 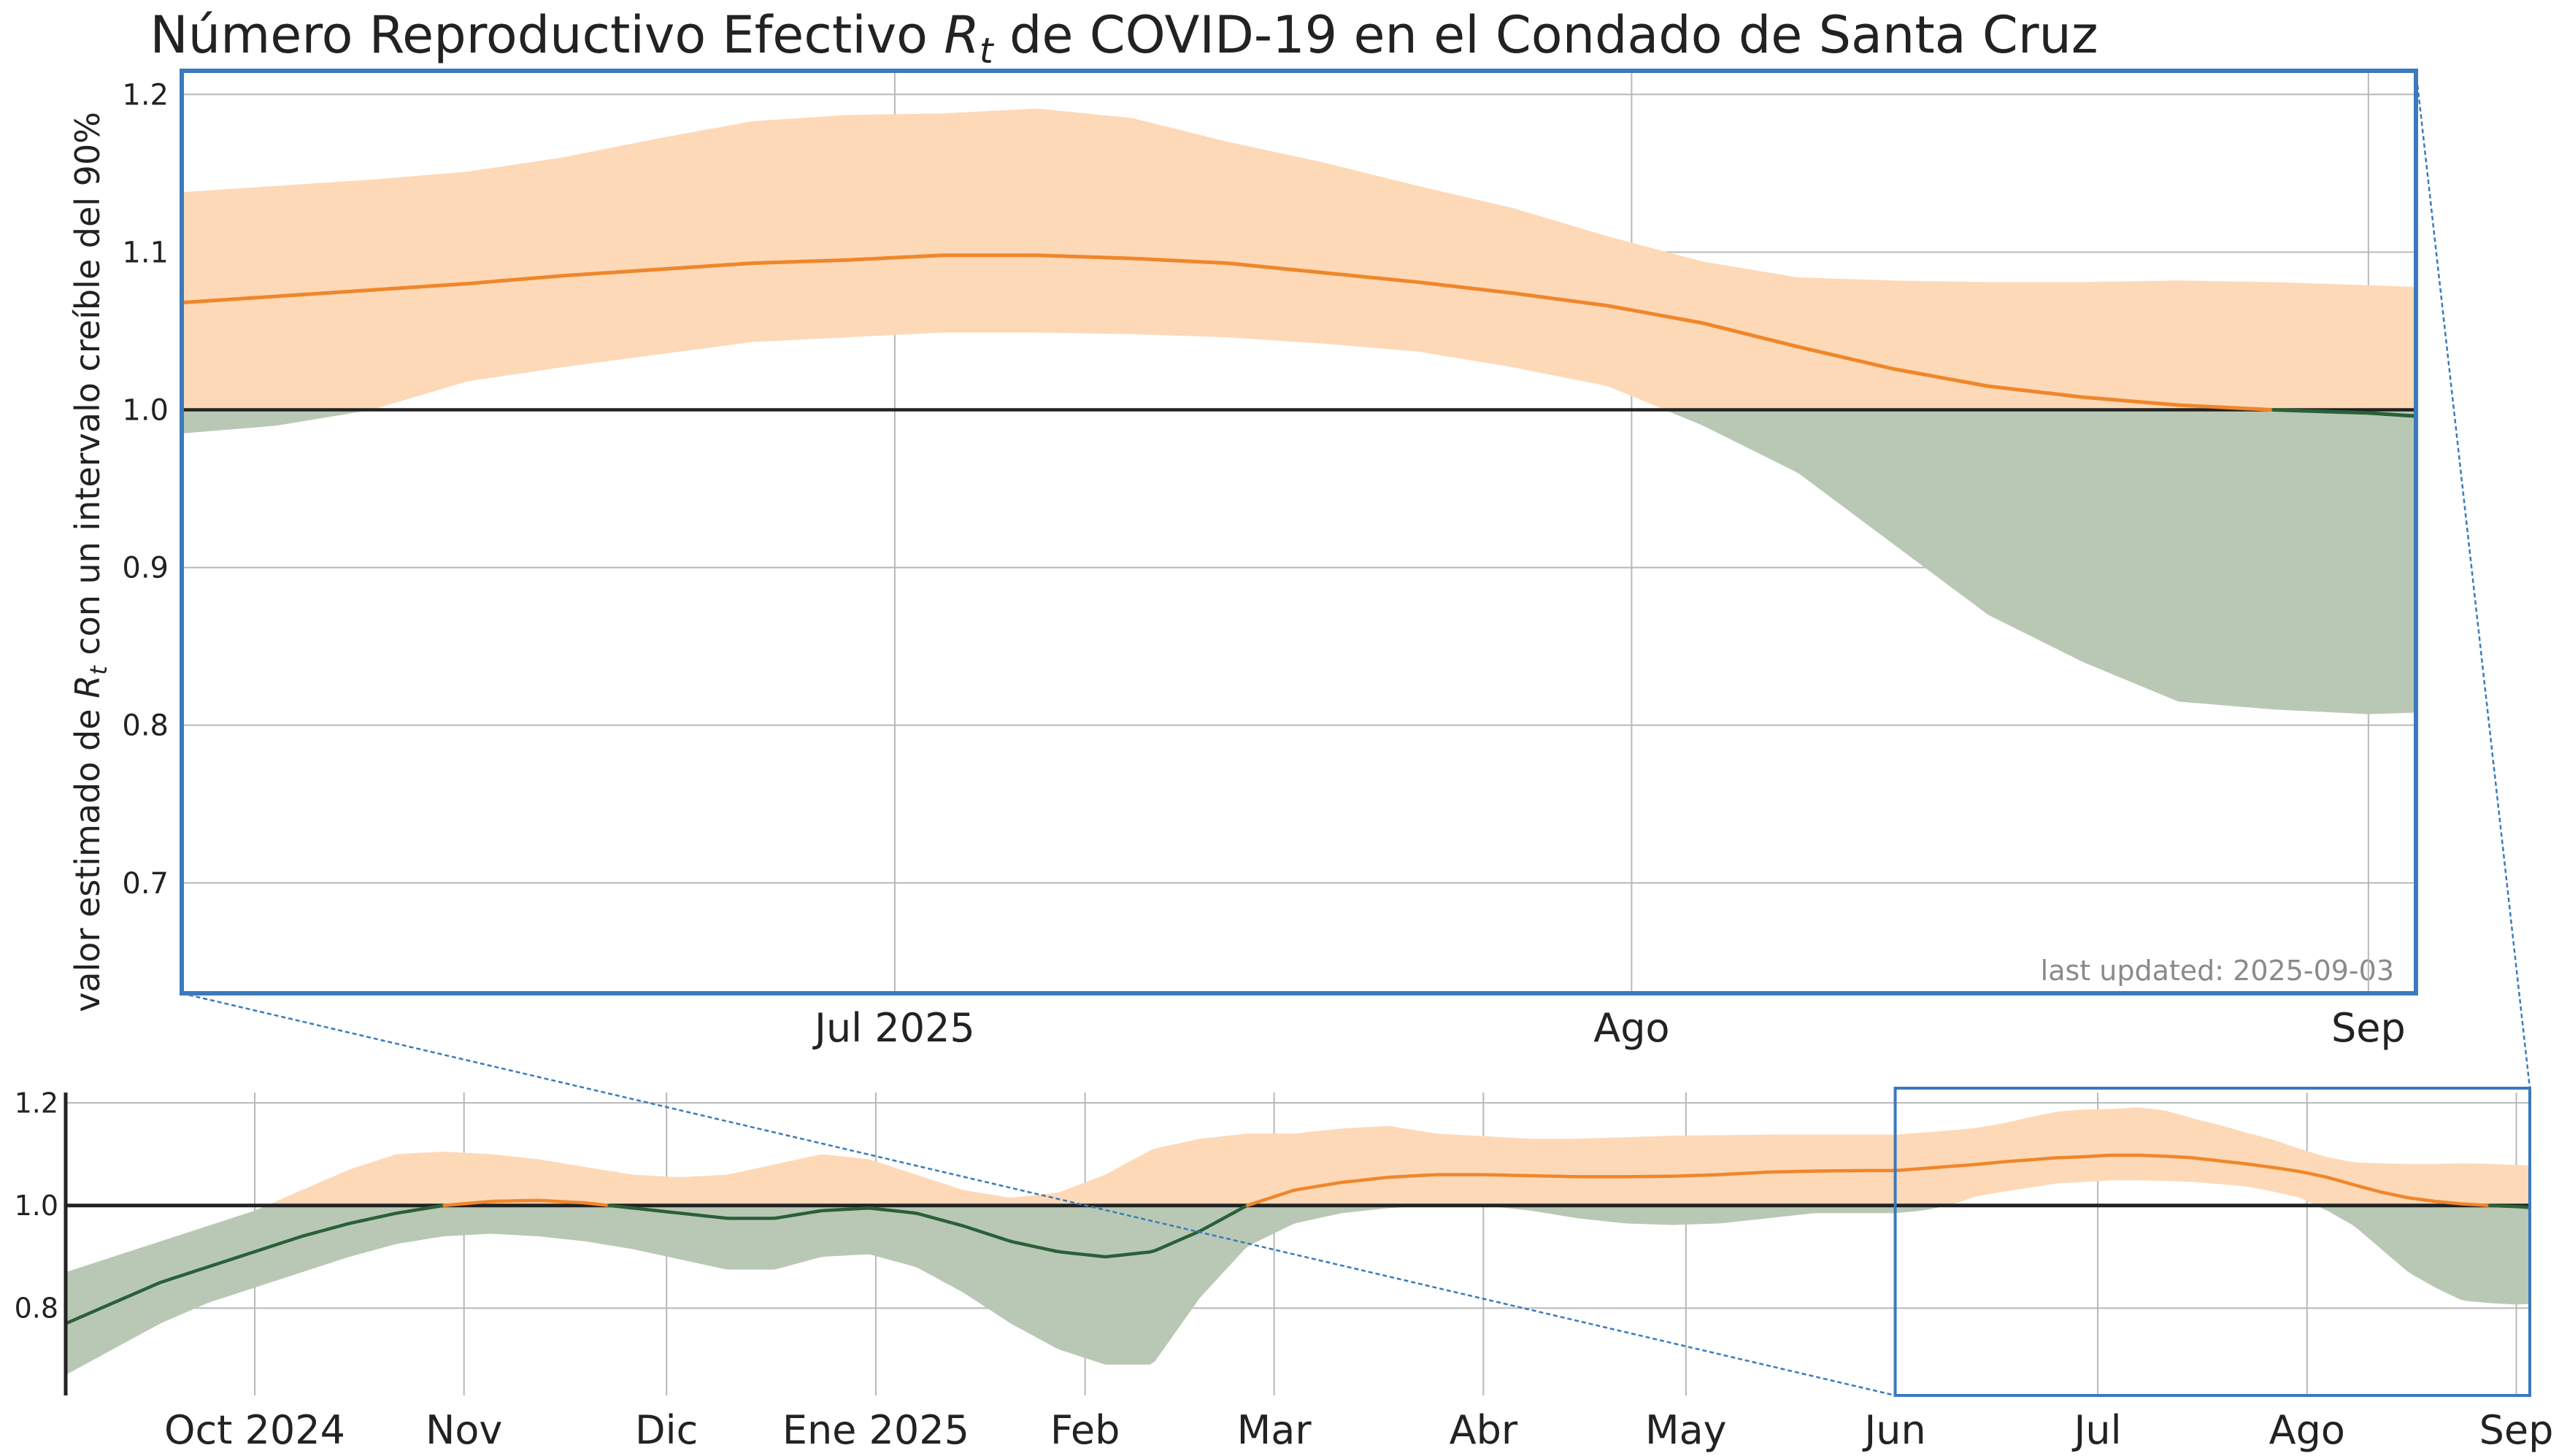 I want to click on overview-xtick-label-2: Dic, so click(x=666, y=1430).